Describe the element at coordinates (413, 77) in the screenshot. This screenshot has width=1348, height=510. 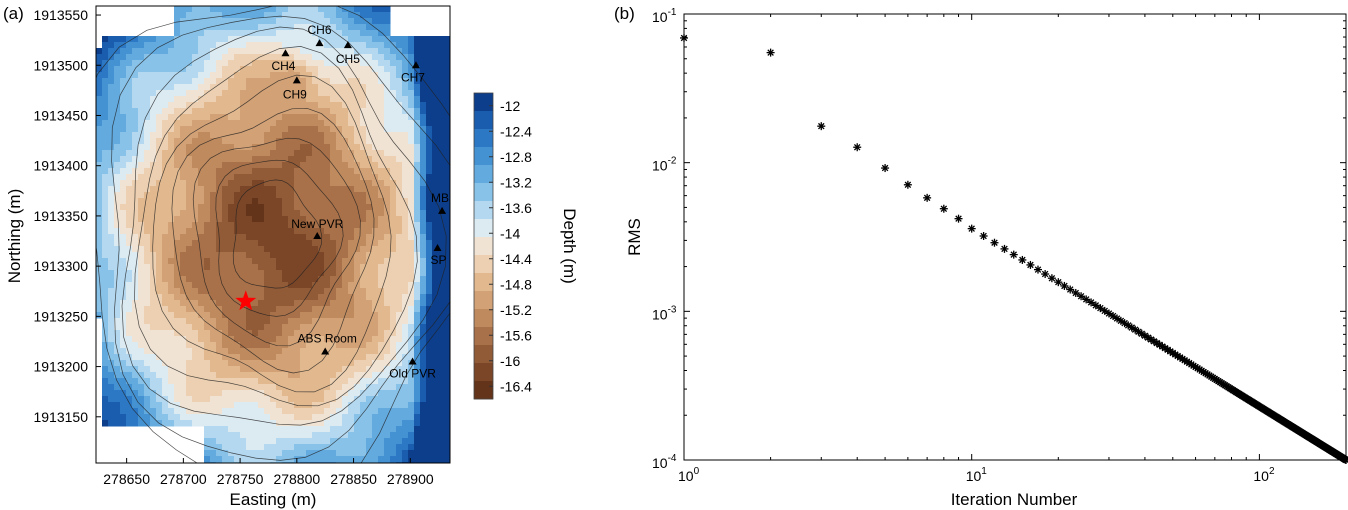
I see `site-label: CH7` at that location.